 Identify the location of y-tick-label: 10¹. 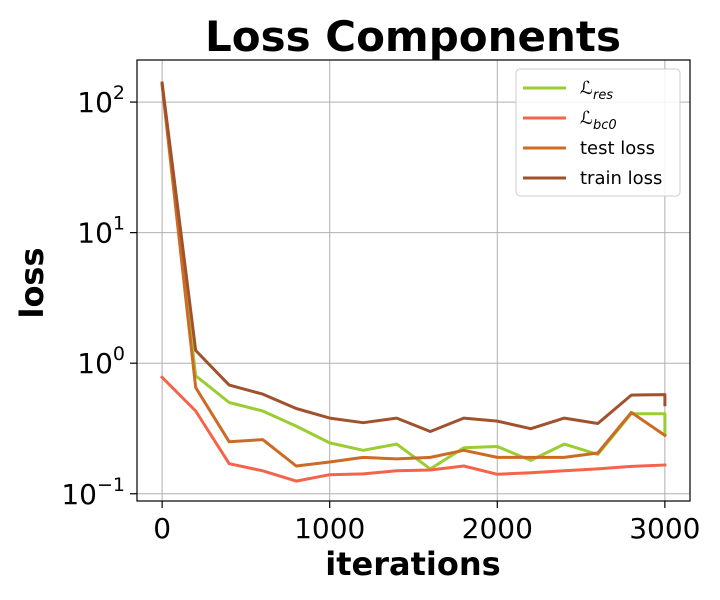
(101, 231).